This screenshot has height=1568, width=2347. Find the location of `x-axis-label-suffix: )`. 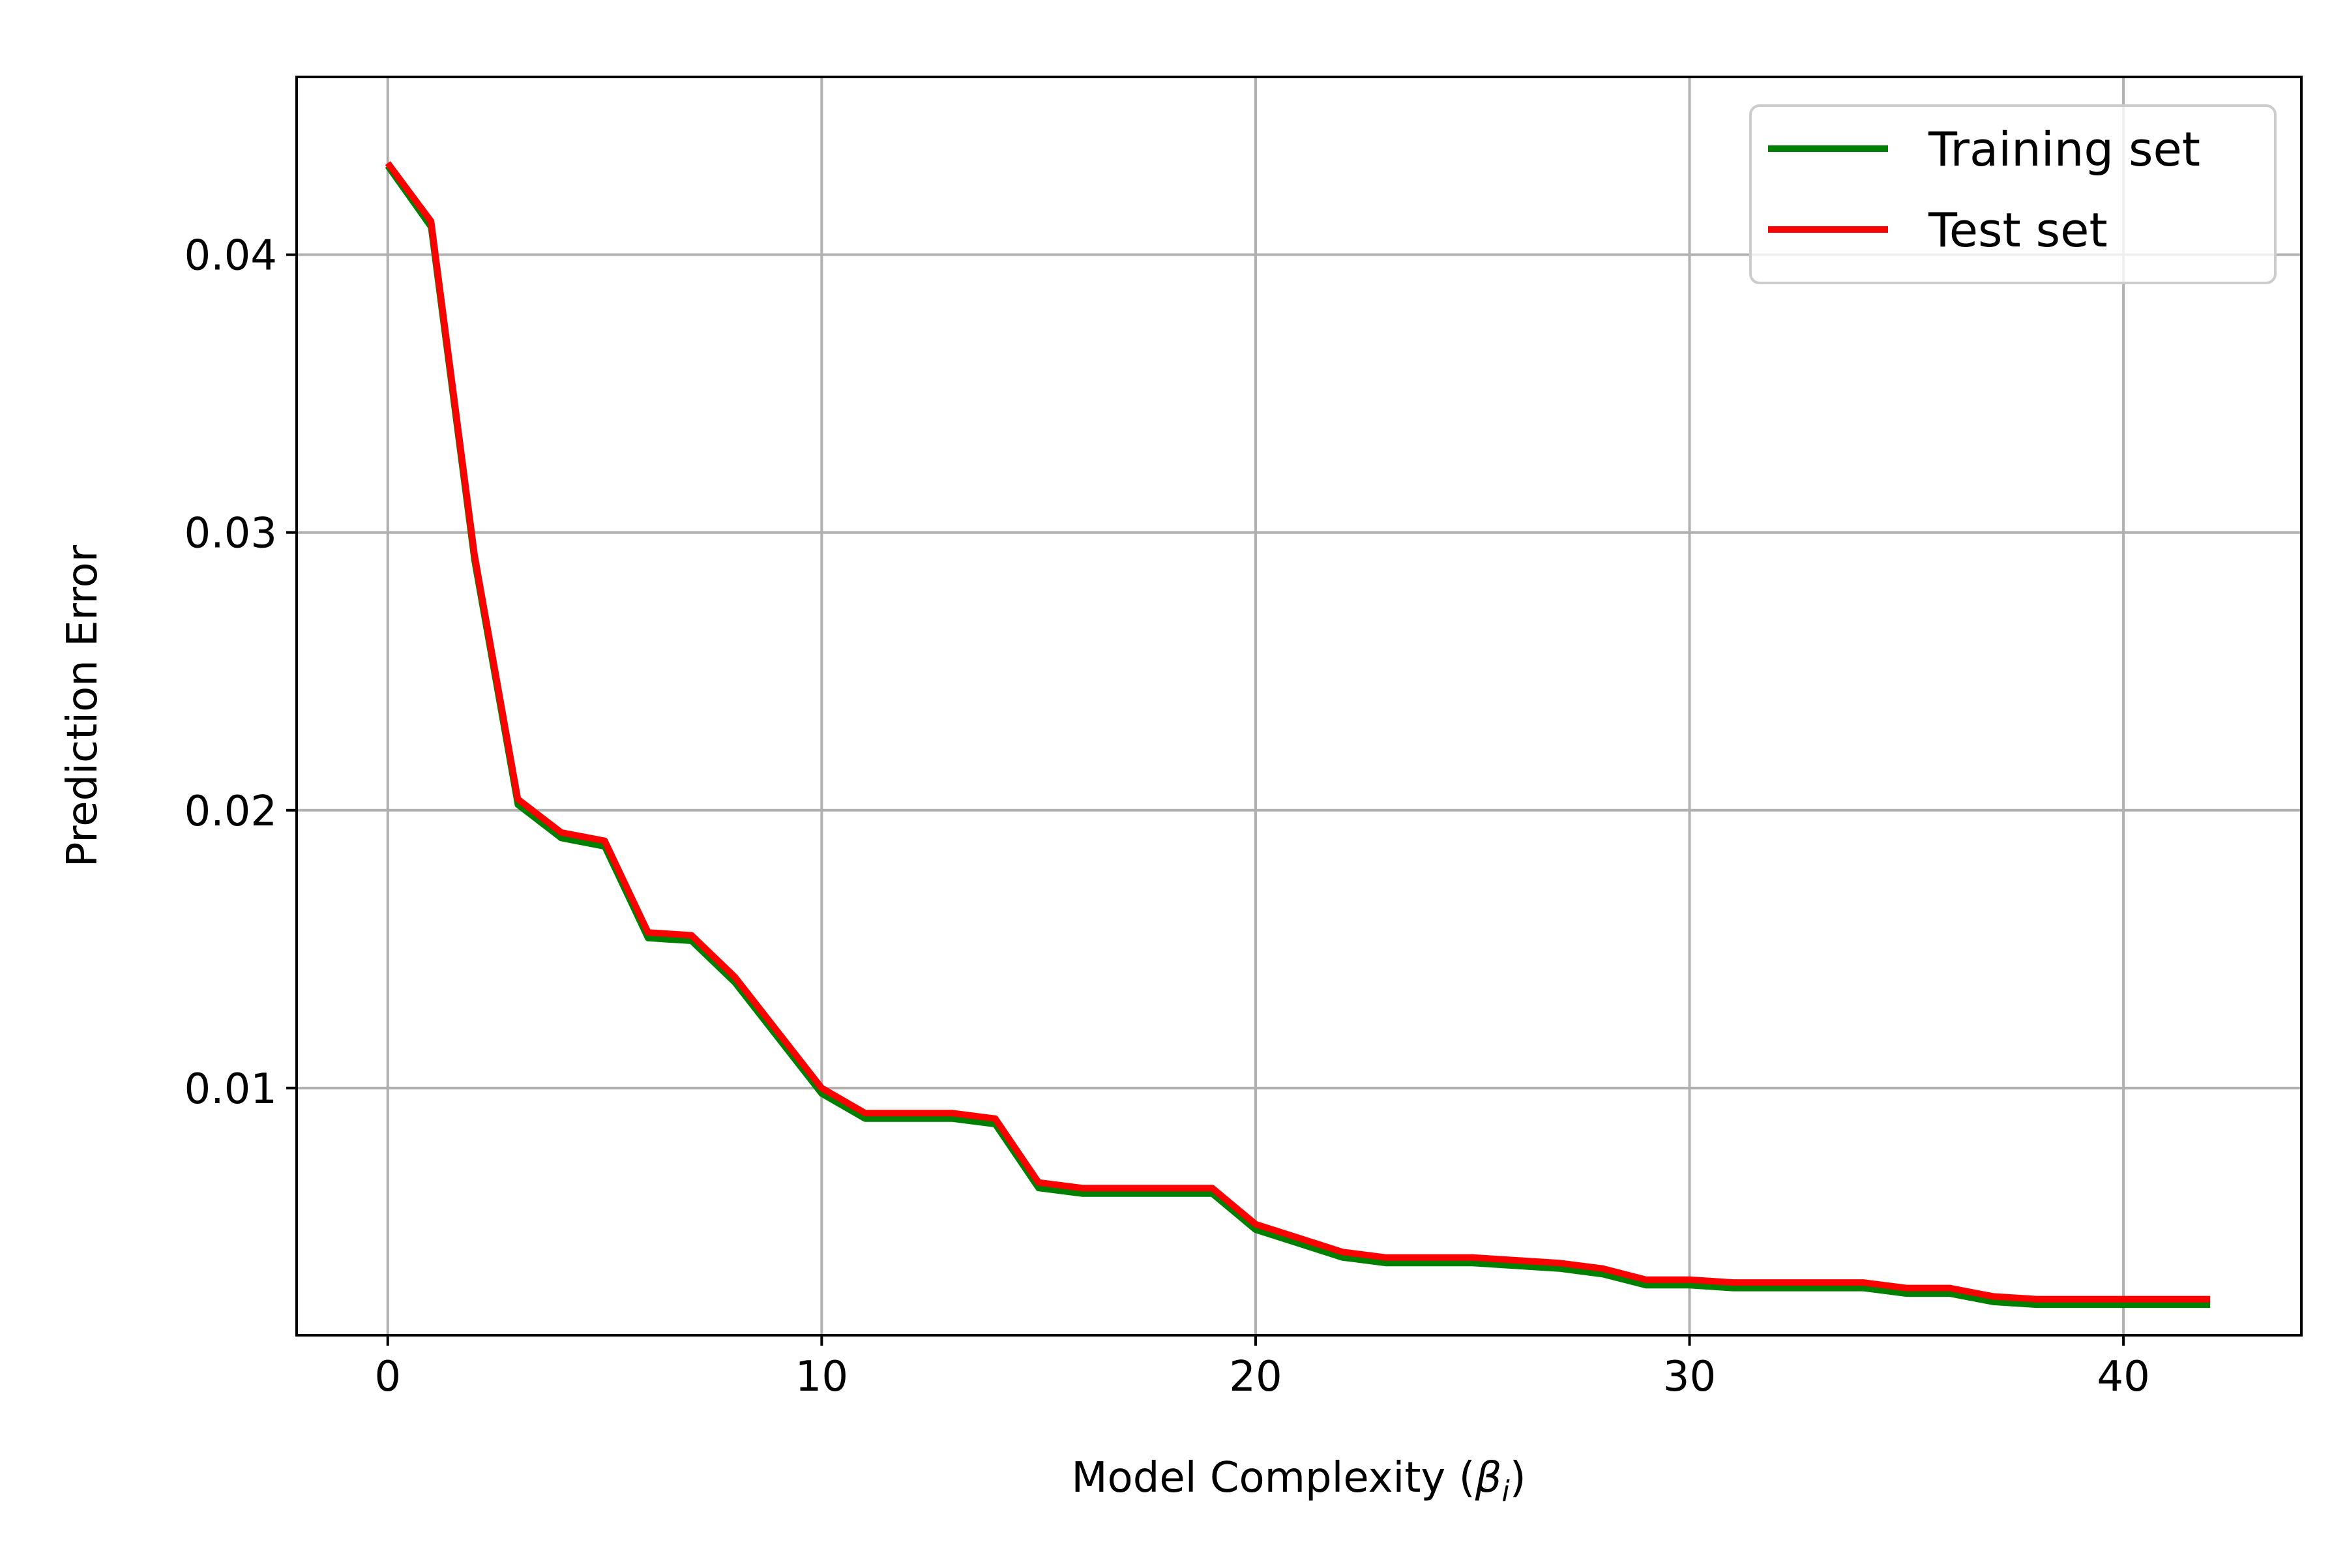

x-axis-label-suffix: ) is located at coordinates (1518, 1478).